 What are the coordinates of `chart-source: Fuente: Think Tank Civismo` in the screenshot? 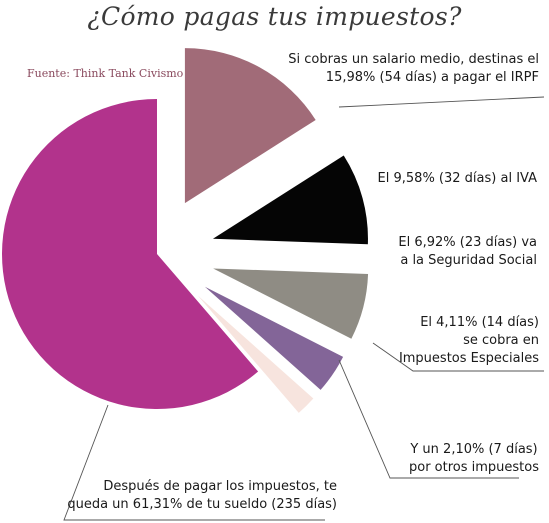 It's located at (105, 73).